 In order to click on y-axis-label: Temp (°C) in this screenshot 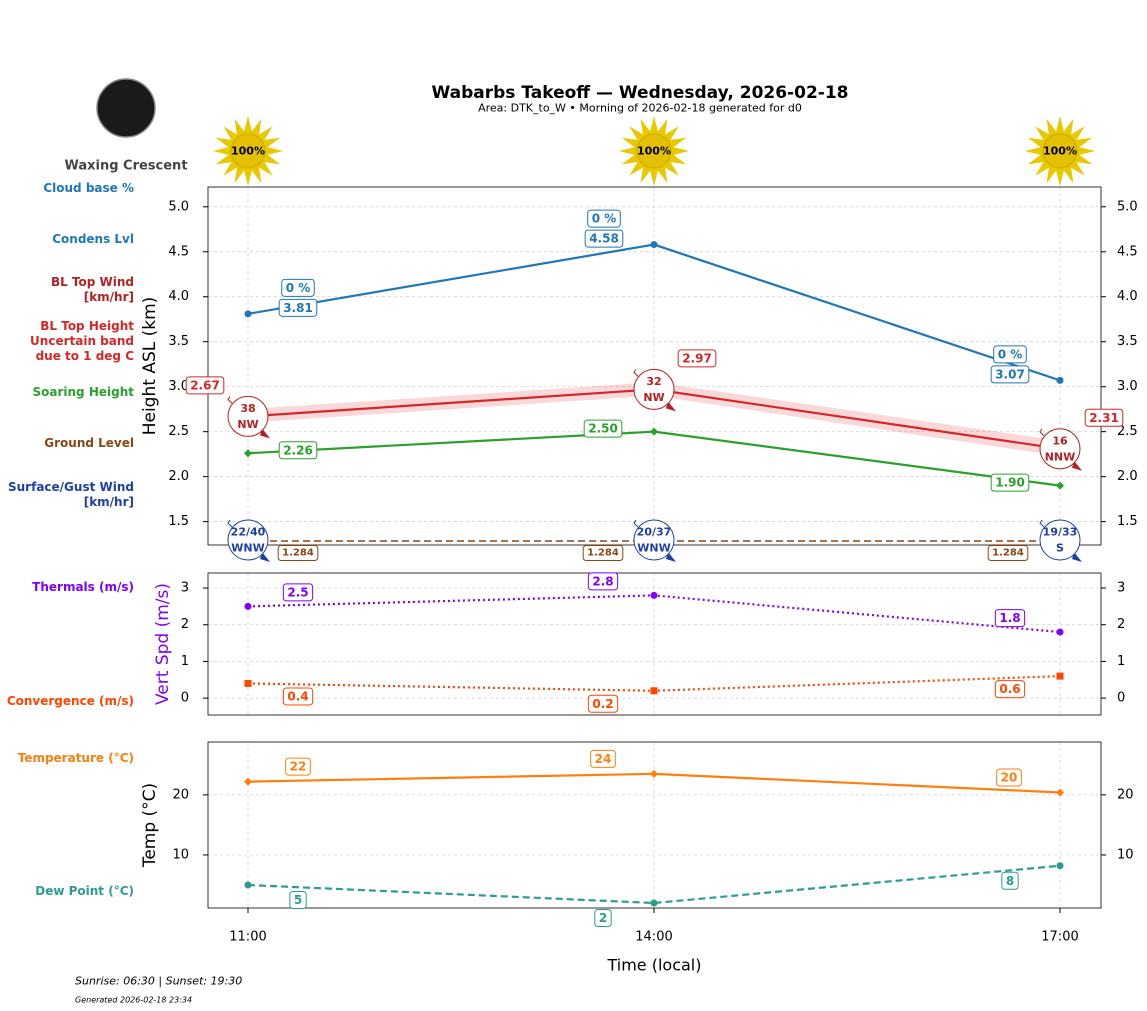, I will do `click(150, 825)`.